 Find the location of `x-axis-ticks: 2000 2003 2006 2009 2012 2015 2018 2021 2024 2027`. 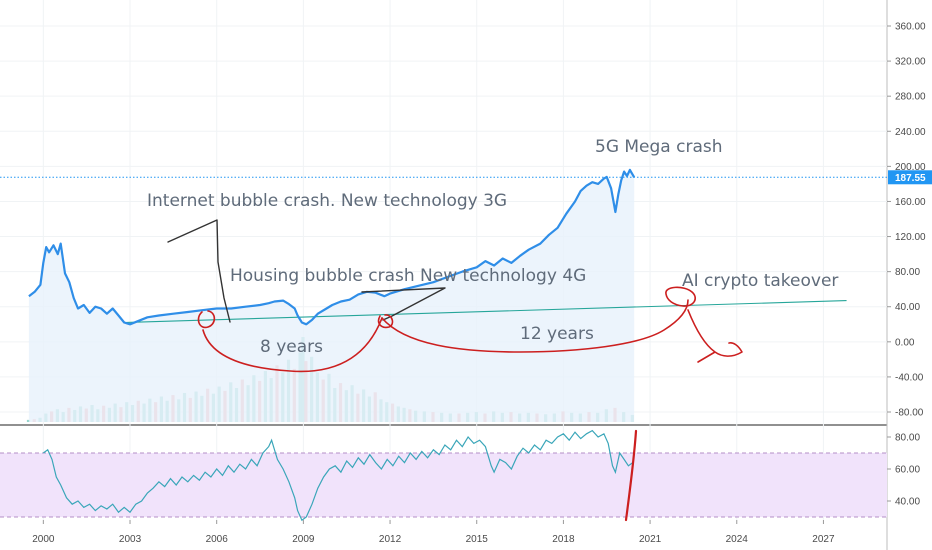

x-axis-ticks: 2000 2003 2006 2009 2012 2015 2018 2021 2024 2027 is located at coordinates (433, 532).